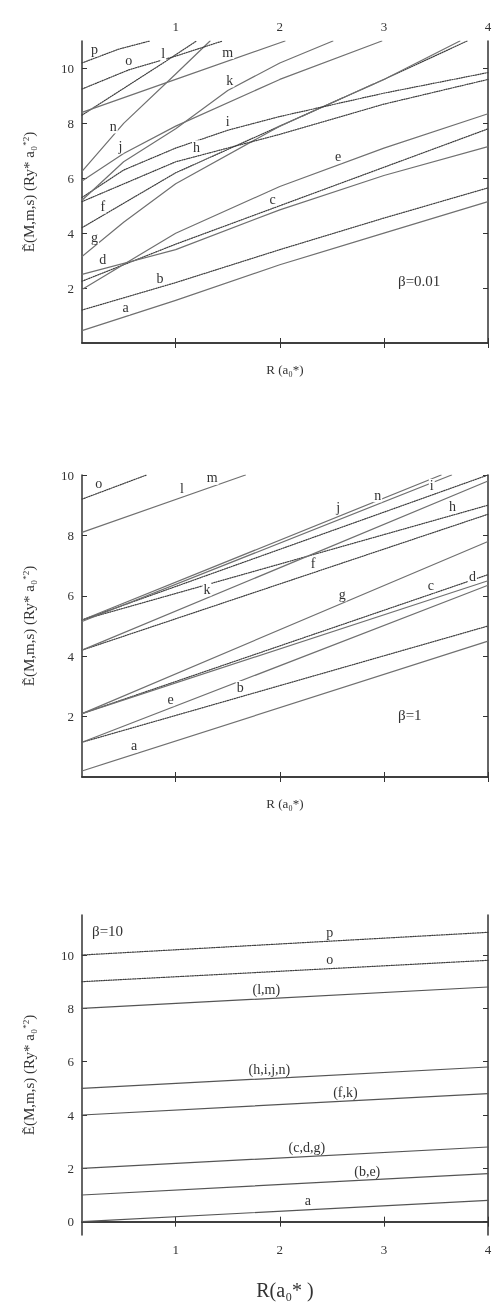 This screenshot has height=1313, width=497. What do you see at coordinates (410, 714) in the screenshot?
I see `annotation: β=1` at bounding box center [410, 714].